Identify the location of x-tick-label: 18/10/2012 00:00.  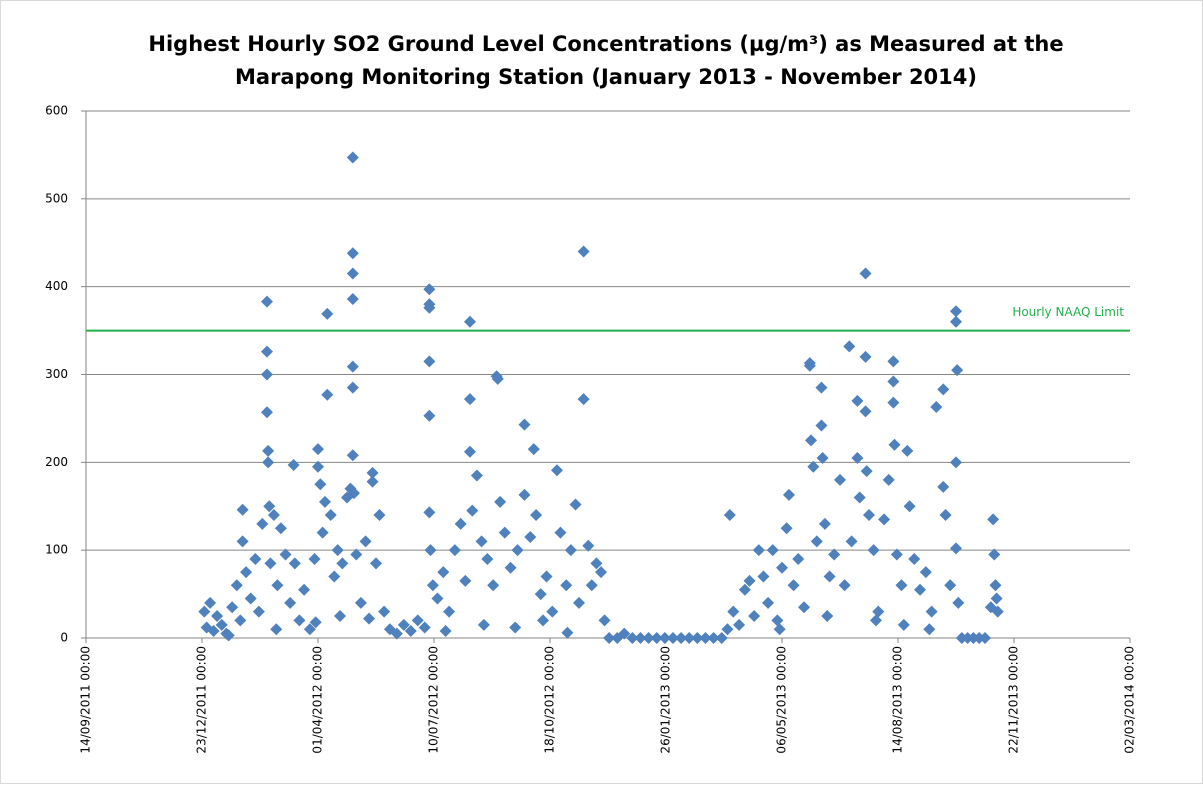
(550, 700).